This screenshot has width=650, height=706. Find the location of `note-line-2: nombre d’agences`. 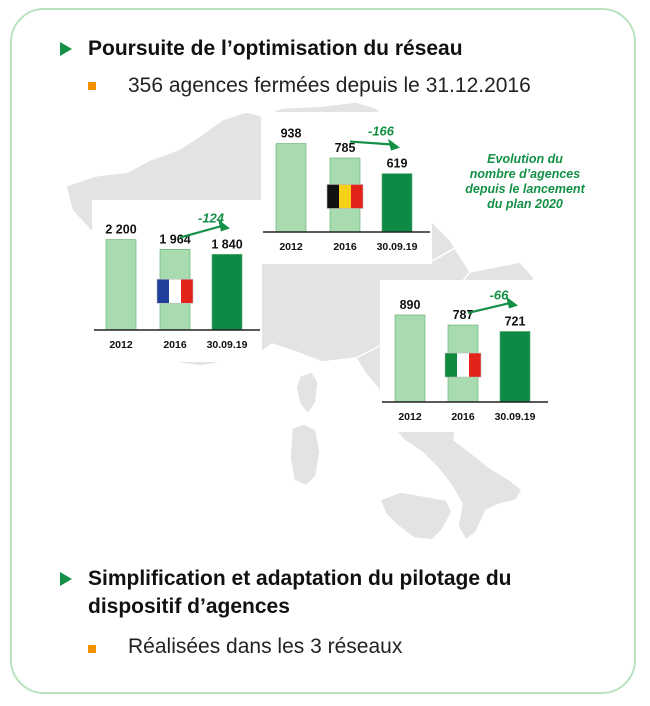

note-line-2: nombre d’agences is located at coordinates (525, 174).